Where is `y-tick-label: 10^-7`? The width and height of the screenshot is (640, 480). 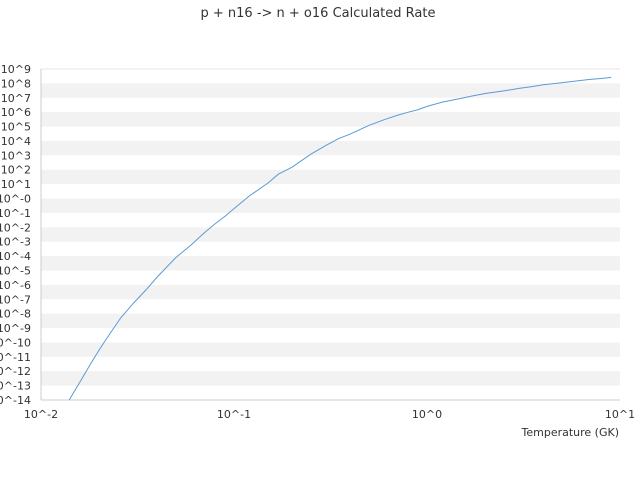 y-tick-label: 10^-7 is located at coordinates (15, 299).